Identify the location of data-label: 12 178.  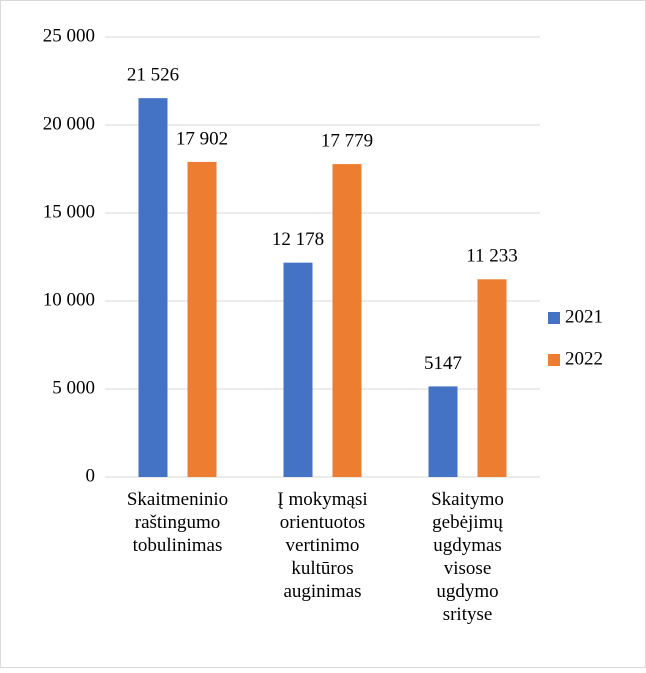
(298, 239).